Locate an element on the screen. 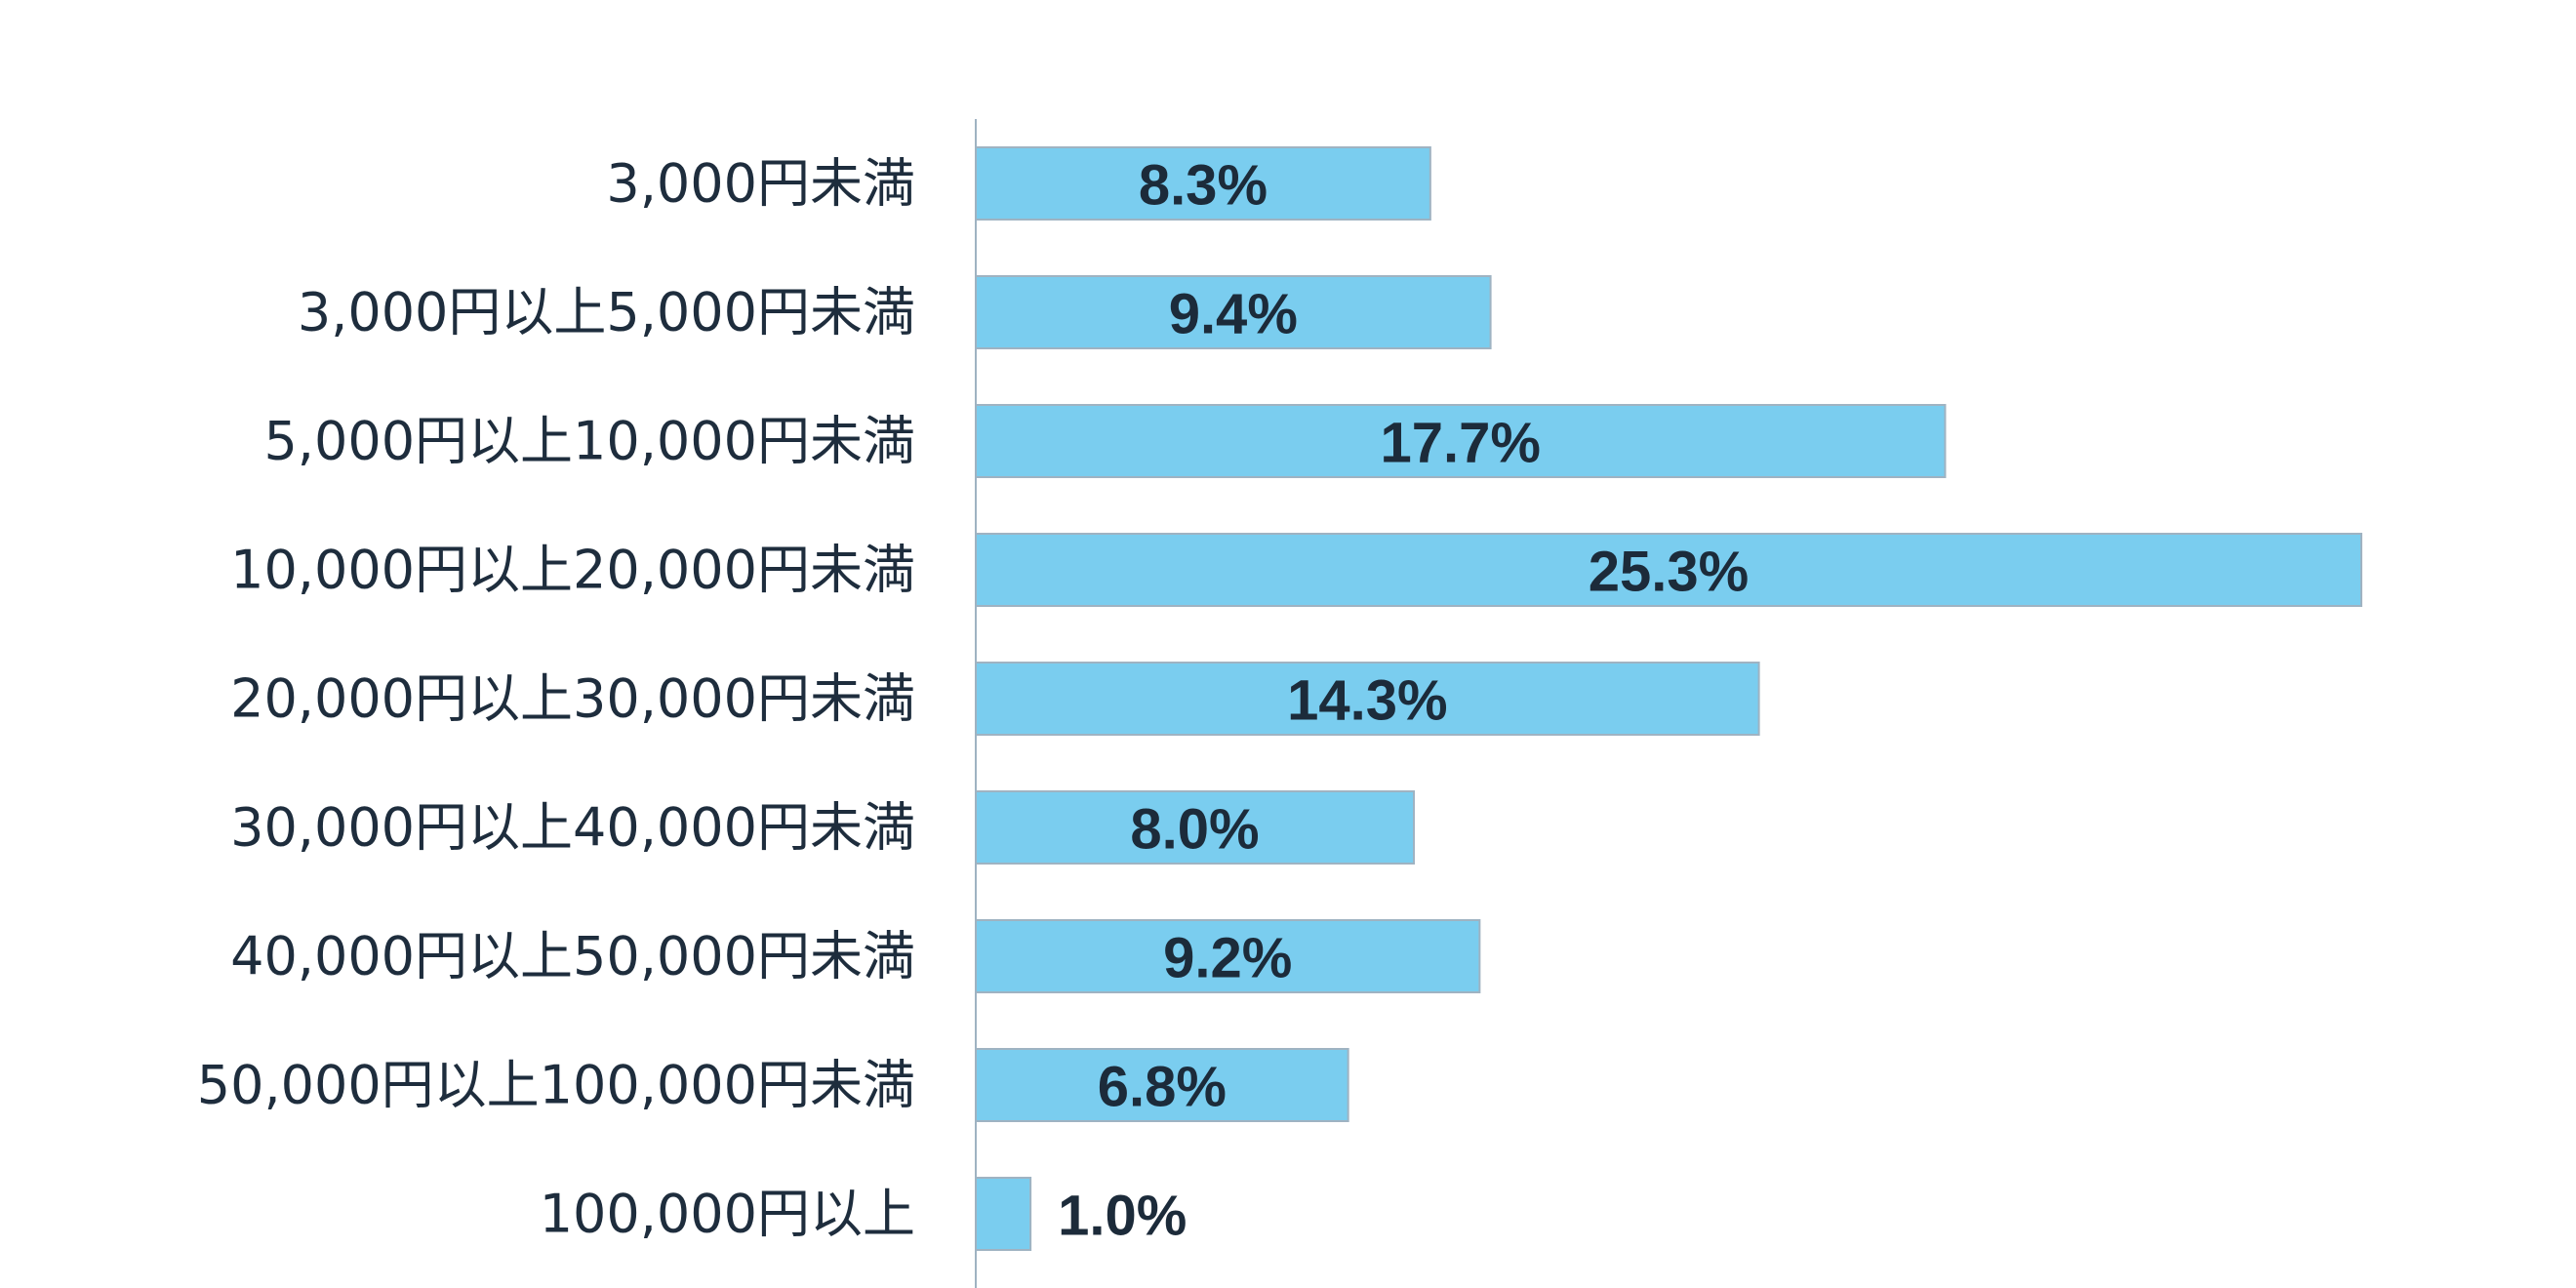 The width and height of the screenshot is (2576, 1288). category-label: 3,000円以上5,000円未満 is located at coordinates (606, 312).